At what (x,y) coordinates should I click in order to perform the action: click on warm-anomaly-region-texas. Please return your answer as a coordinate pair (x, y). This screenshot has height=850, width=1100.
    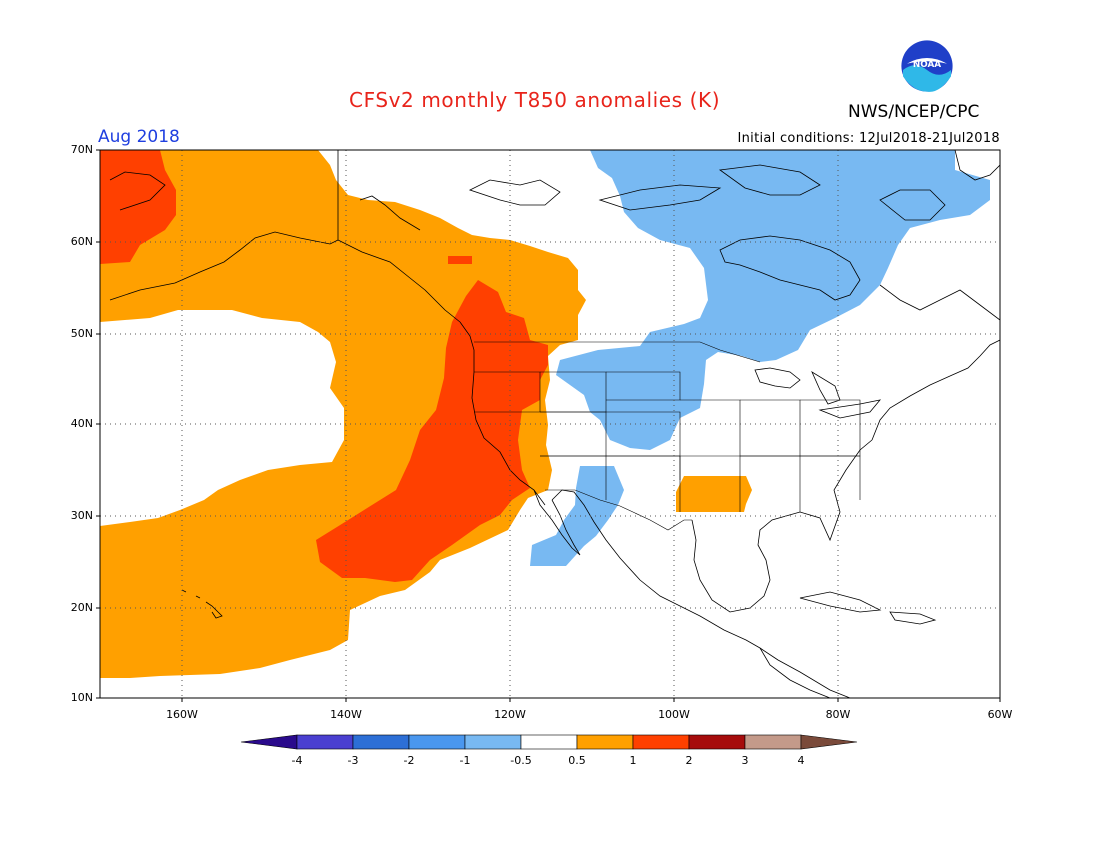
    Looking at the image, I should click on (714, 494).